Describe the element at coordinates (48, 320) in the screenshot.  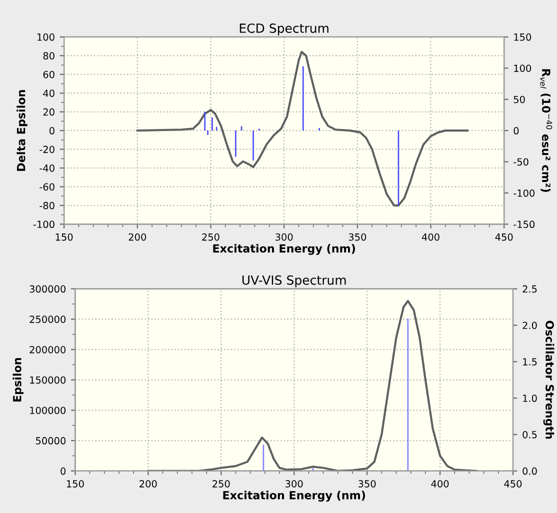
I see `y-tick-label: 250000` at that location.